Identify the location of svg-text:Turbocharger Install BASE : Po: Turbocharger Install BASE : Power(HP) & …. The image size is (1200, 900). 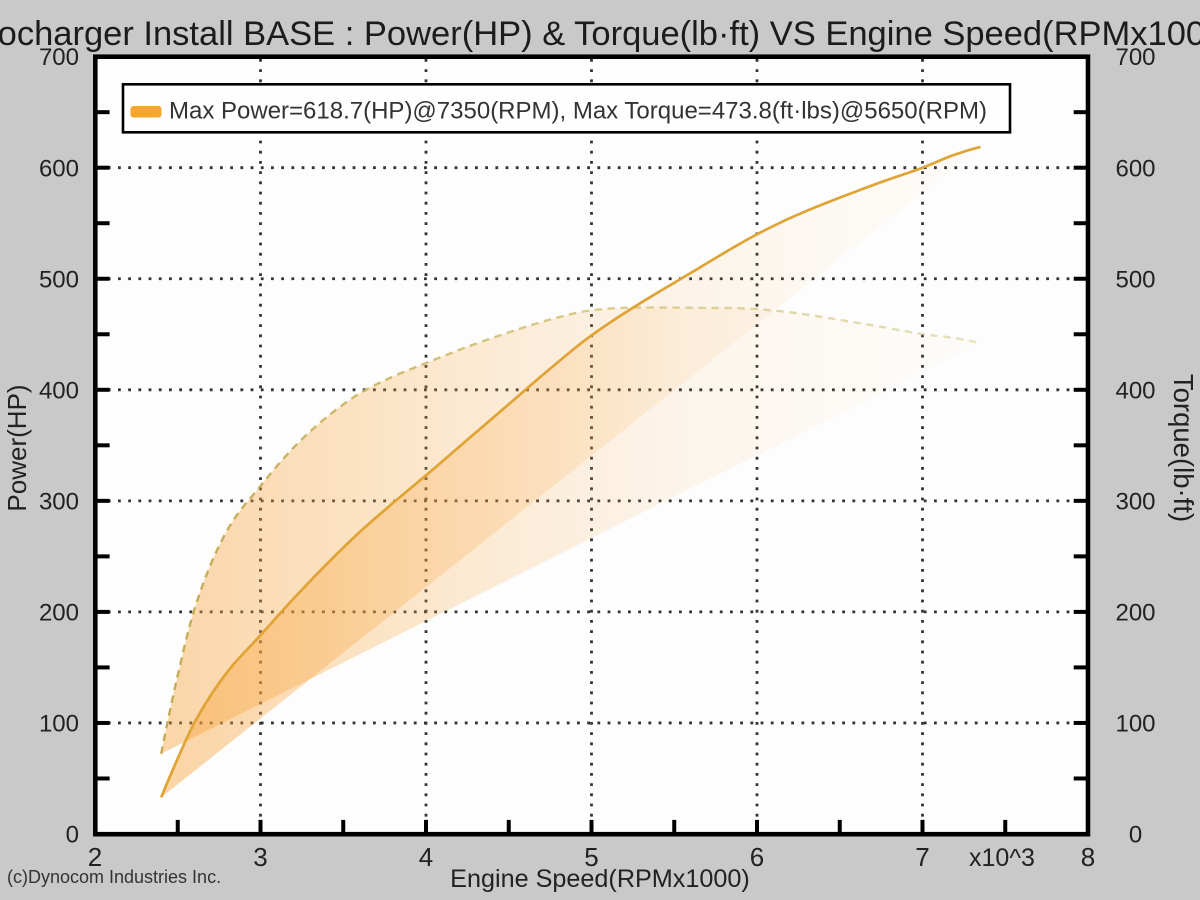
(600, 34).